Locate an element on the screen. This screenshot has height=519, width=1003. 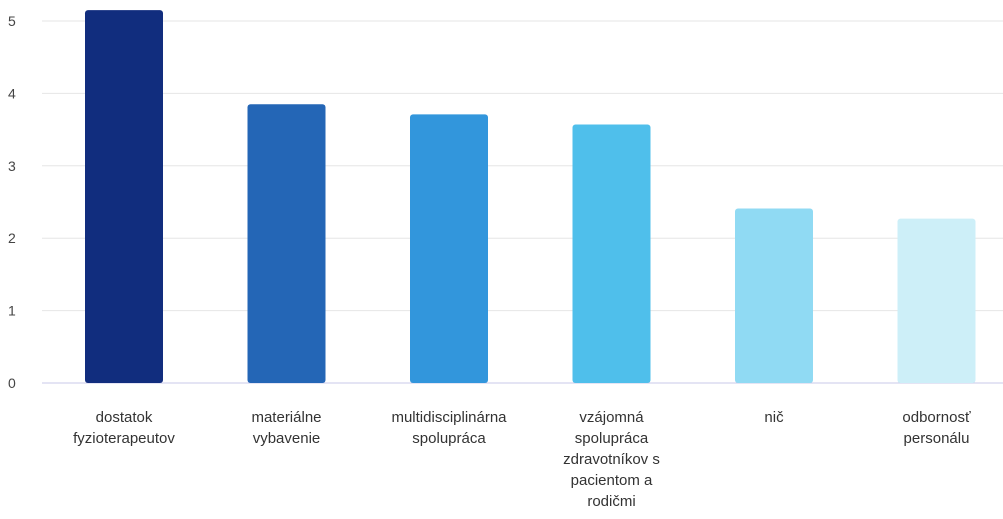
x-tick-label: odbornosť personálu is located at coordinates (936, 428).